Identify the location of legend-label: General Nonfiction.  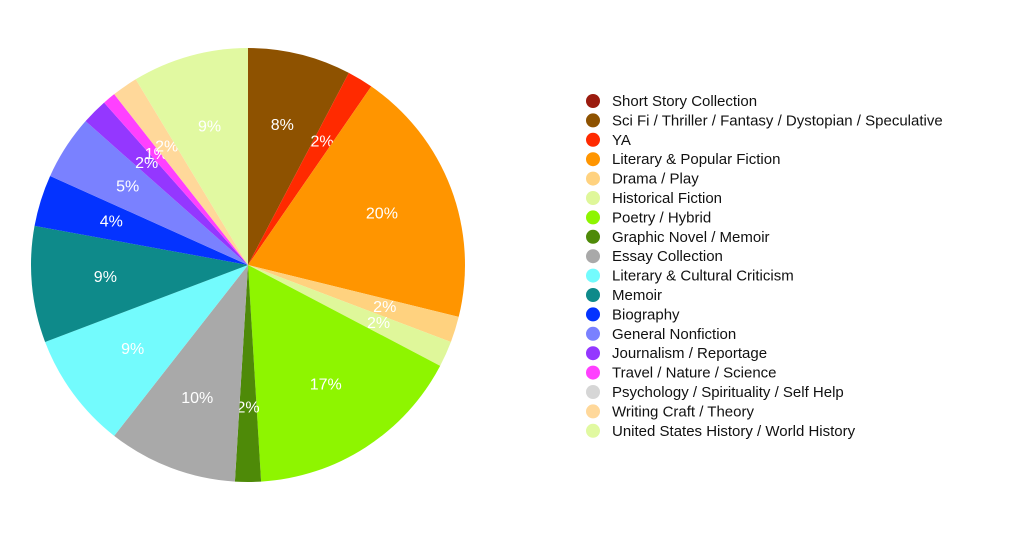
(674, 334).